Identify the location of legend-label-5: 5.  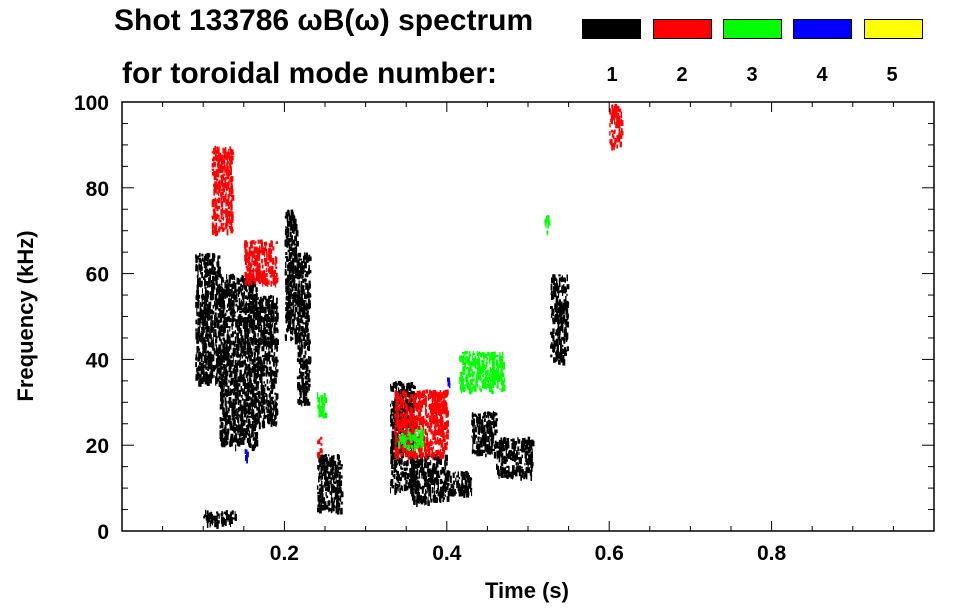
(892, 75).